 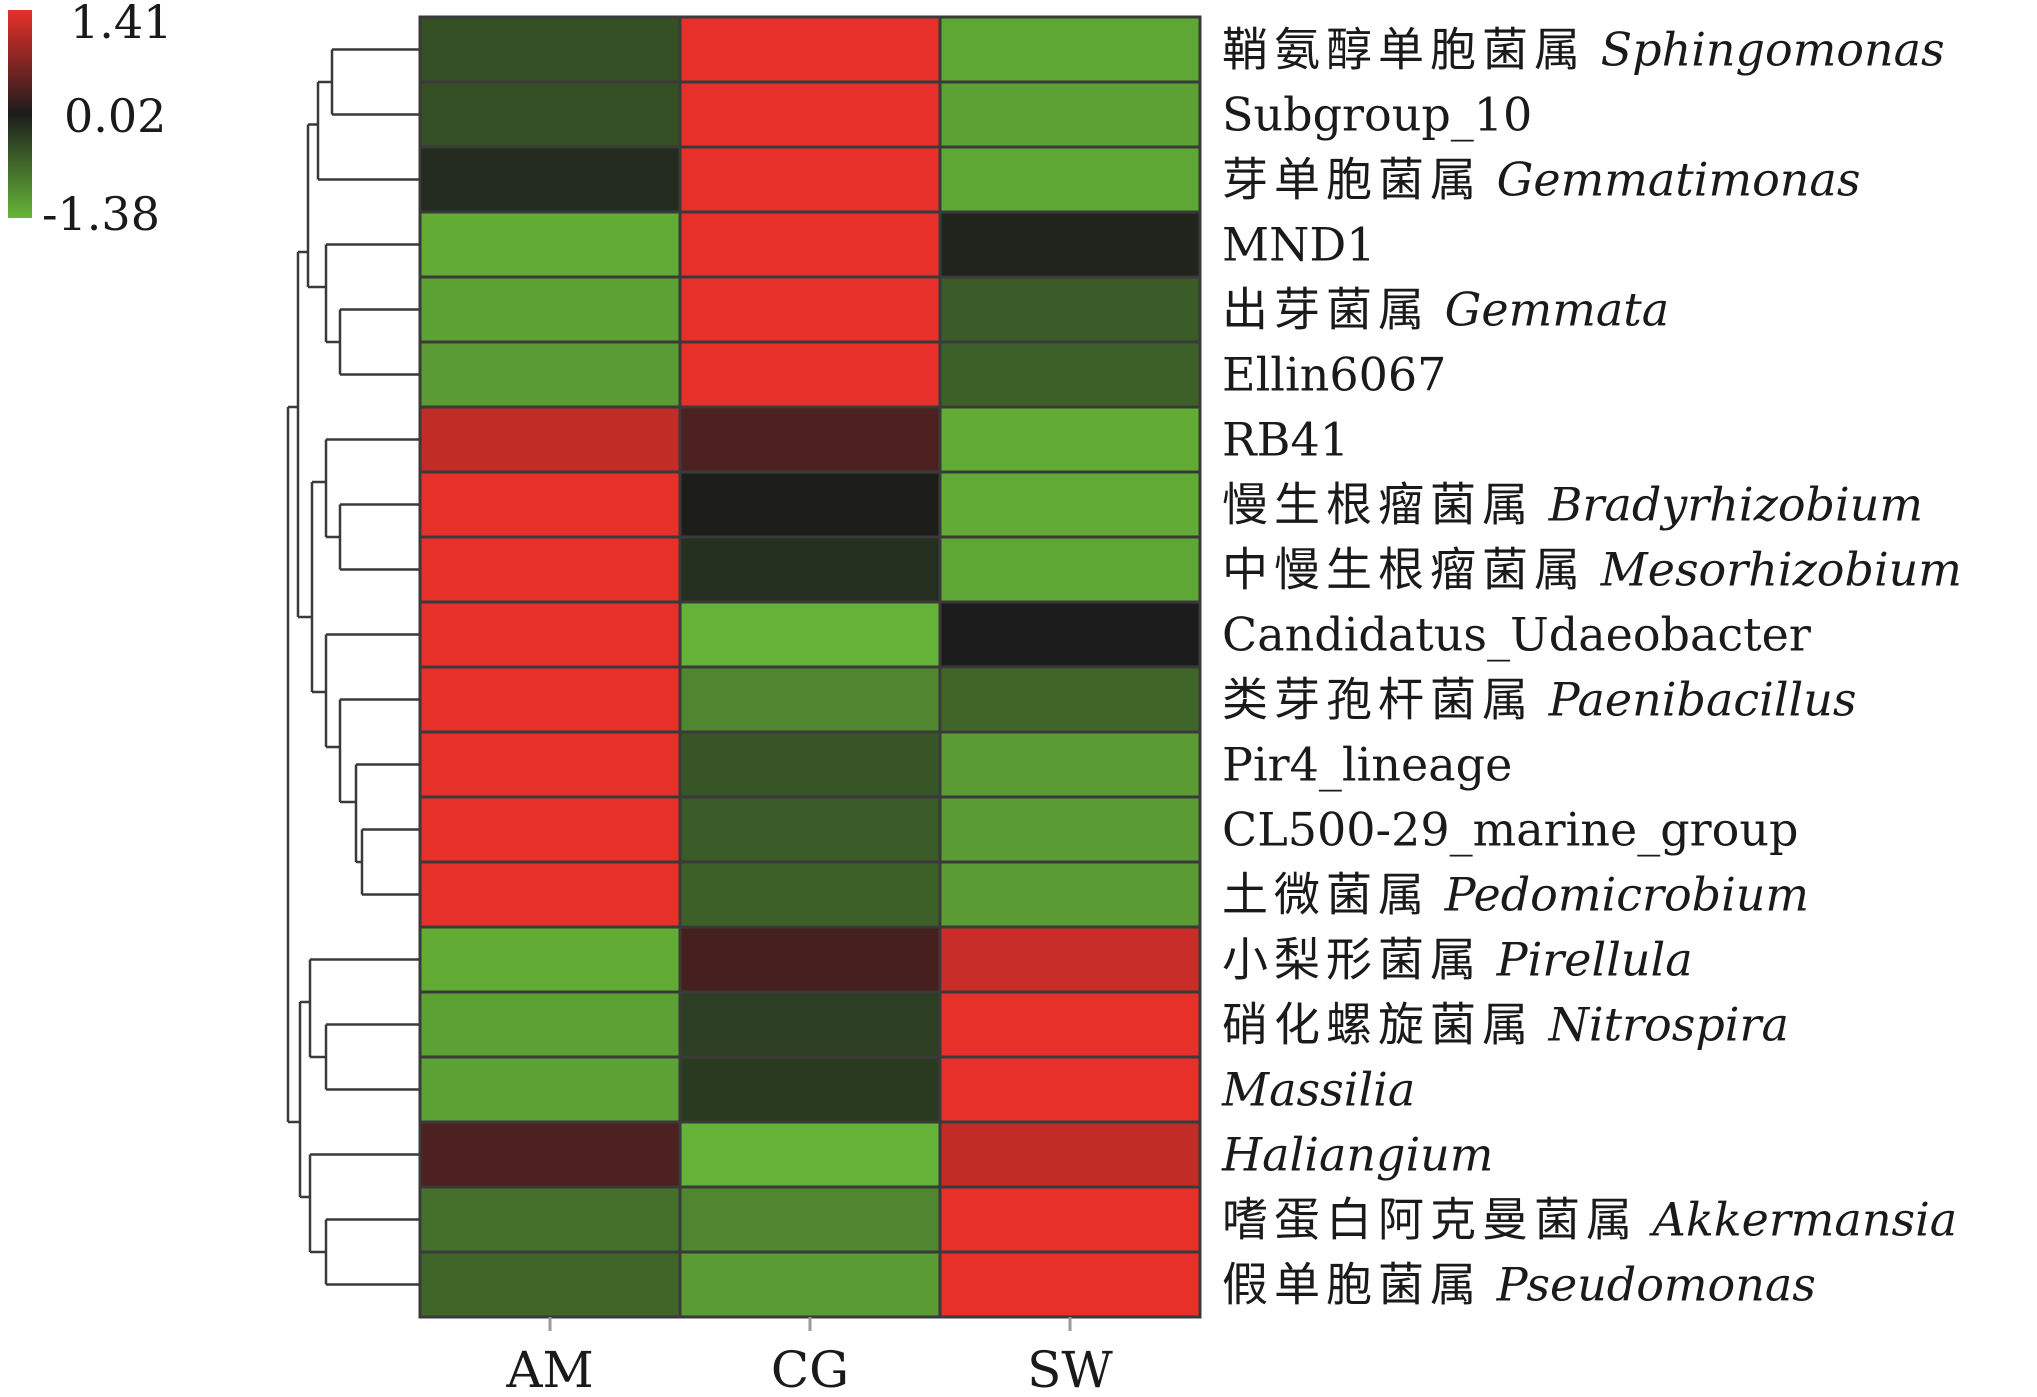 I want to click on row-label: 慢生根瘤菌属 Bradyrhizobium, so click(x=1572, y=505).